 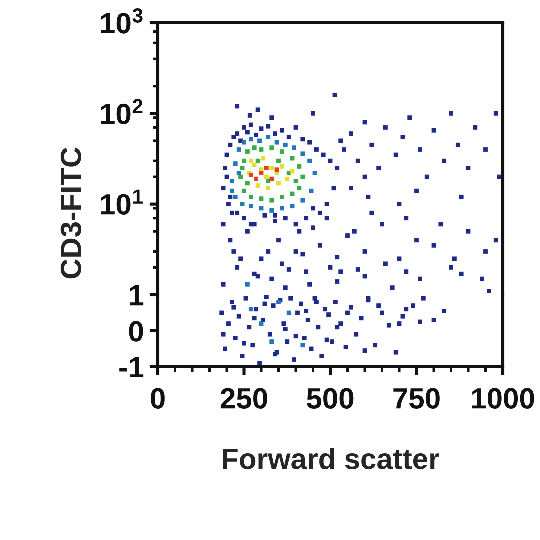 I want to click on x-tick-label: 1000, so click(x=503, y=398).